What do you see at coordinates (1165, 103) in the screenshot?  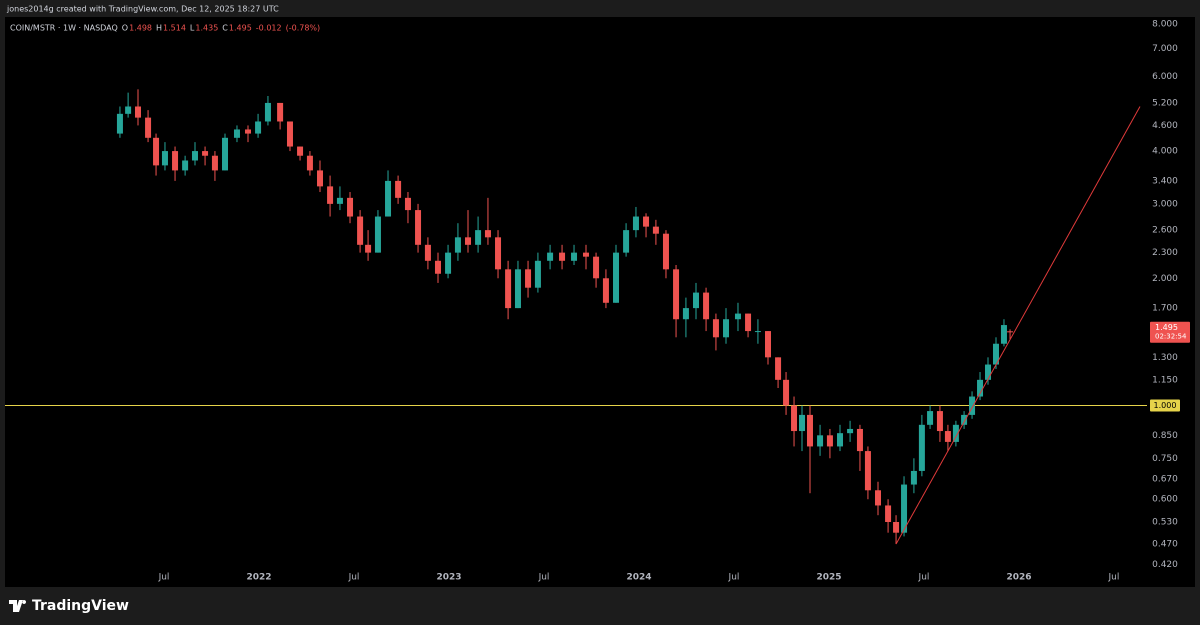 I see `y-tick-label: 5.200` at bounding box center [1165, 103].